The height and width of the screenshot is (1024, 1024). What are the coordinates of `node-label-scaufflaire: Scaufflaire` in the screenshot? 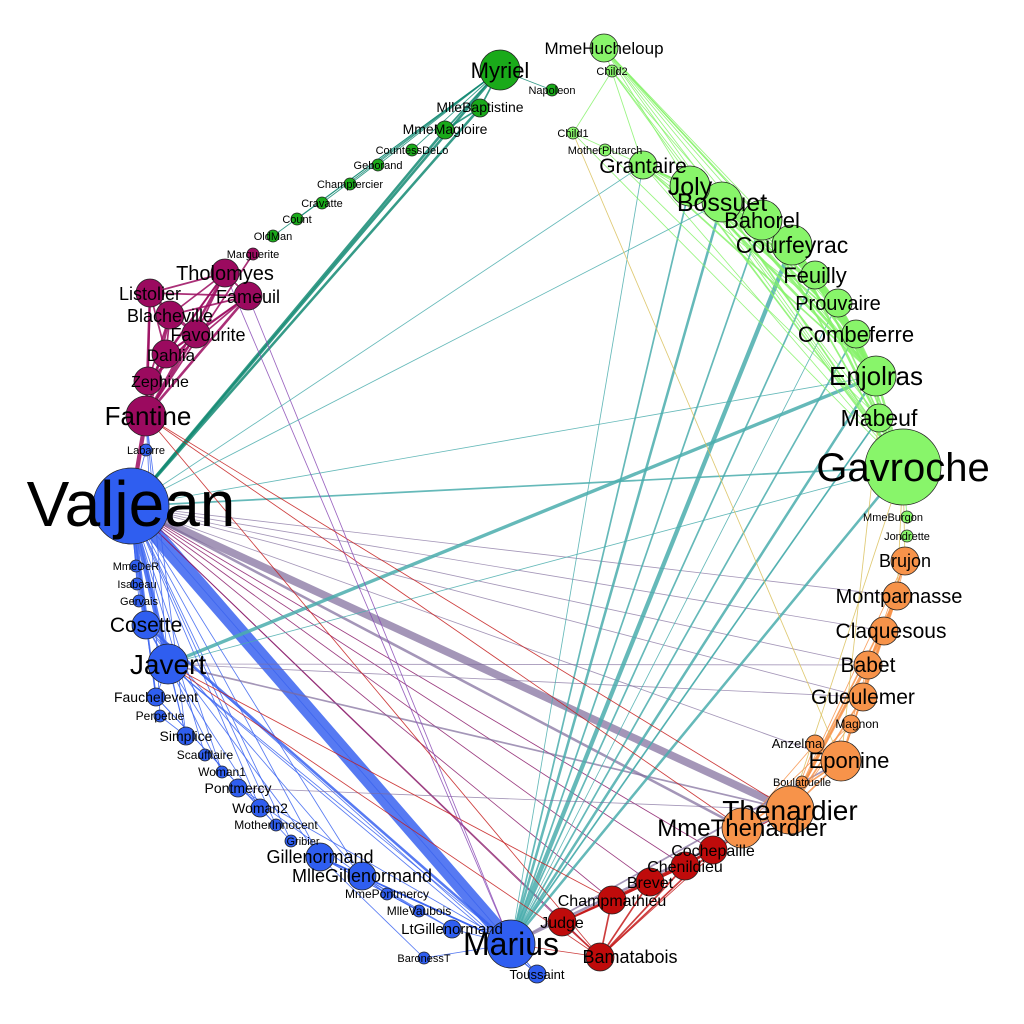 It's located at (205, 755).